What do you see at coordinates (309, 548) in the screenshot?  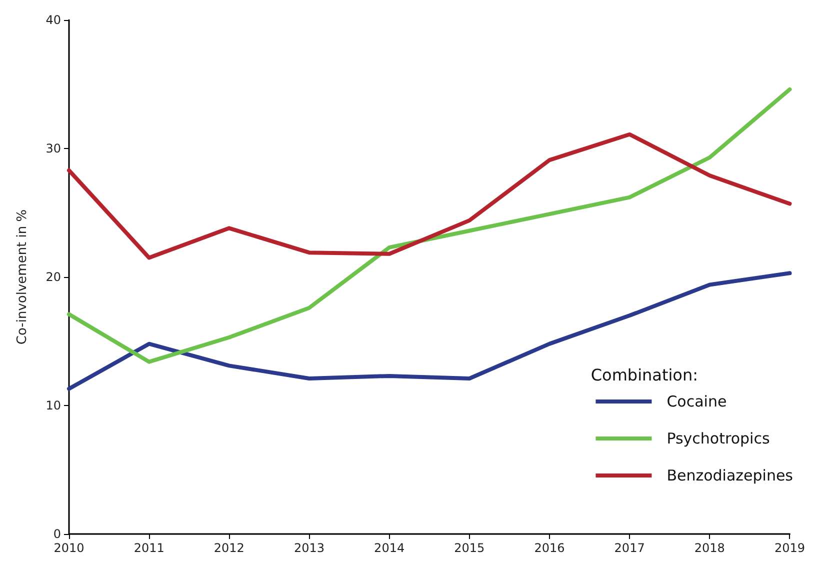 I see `x-tick-label: 2013` at bounding box center [309, 548].